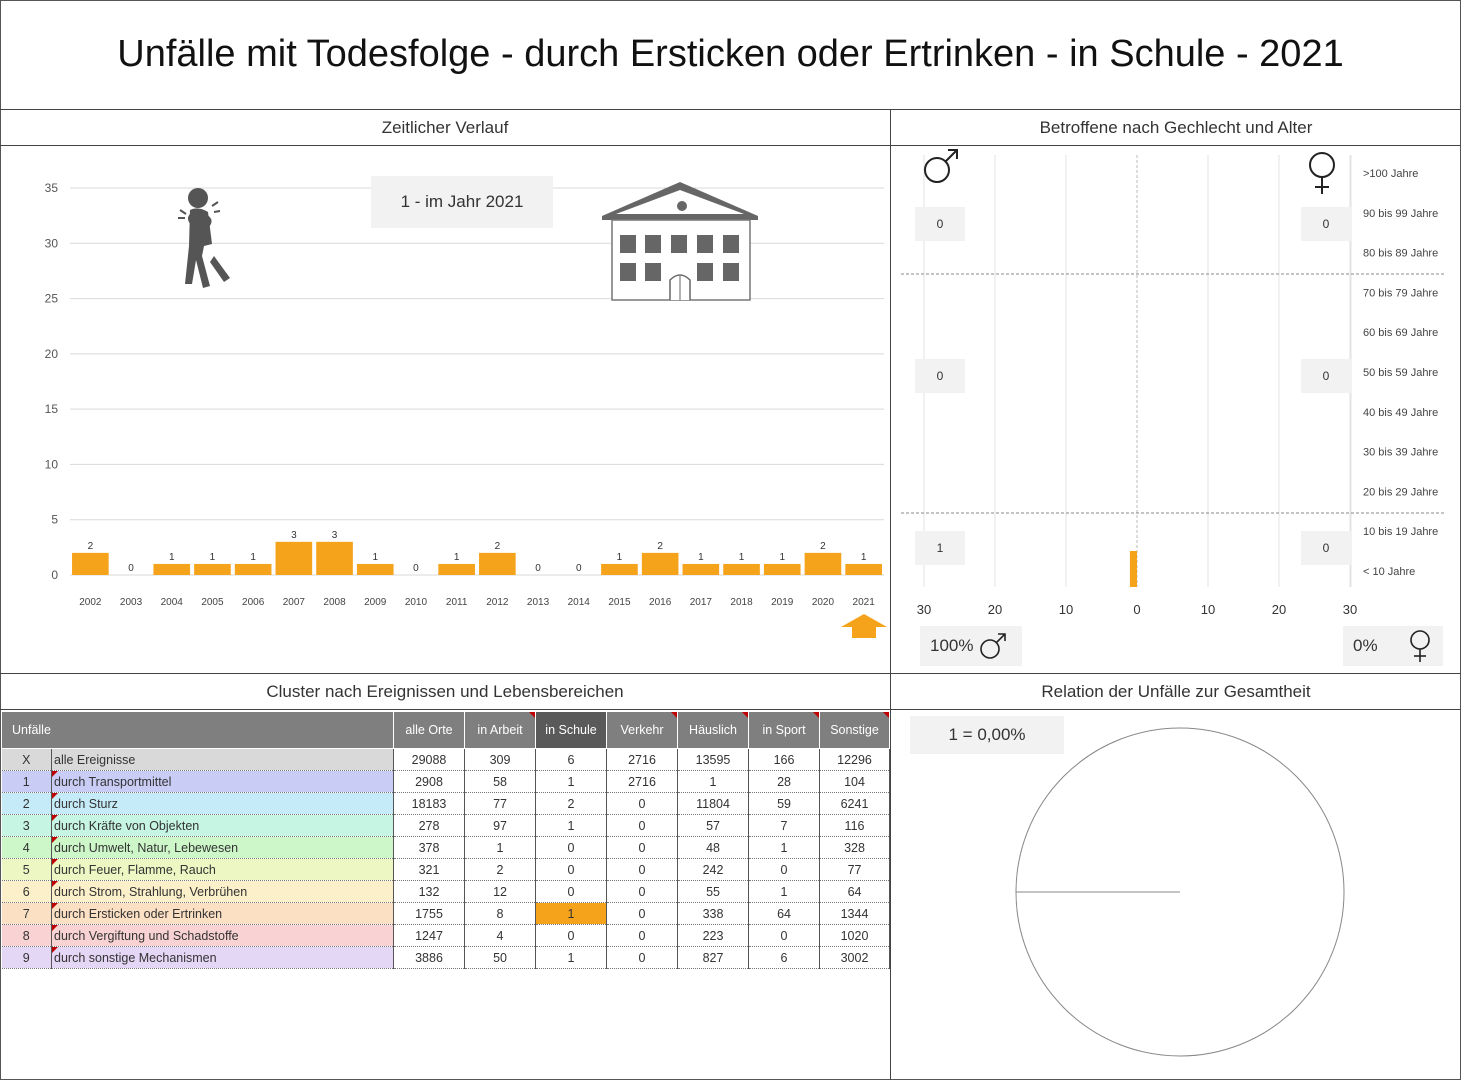 This screenshot has width=1461, height=1080. I want to click on y-tick-label: 35, so click(52, 188).